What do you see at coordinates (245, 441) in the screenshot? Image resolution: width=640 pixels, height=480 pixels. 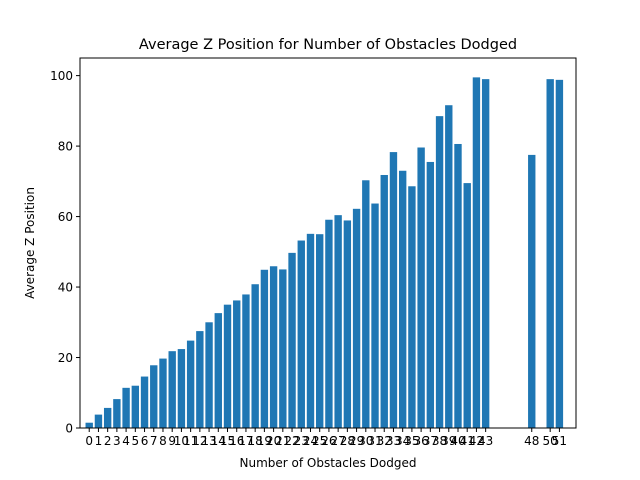 I see `x-tick-label: 17` at bounding box center [245, 441].